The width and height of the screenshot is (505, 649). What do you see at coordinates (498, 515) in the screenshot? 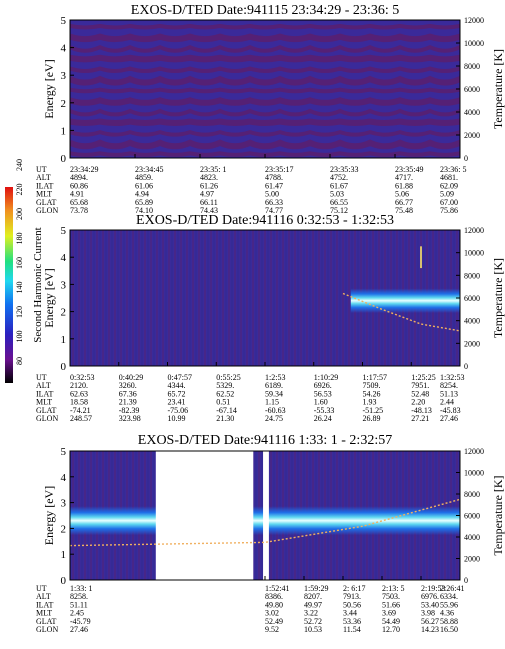
I see `y-right-axis-label: Temperature [K]` at bounding box center [498, 515].